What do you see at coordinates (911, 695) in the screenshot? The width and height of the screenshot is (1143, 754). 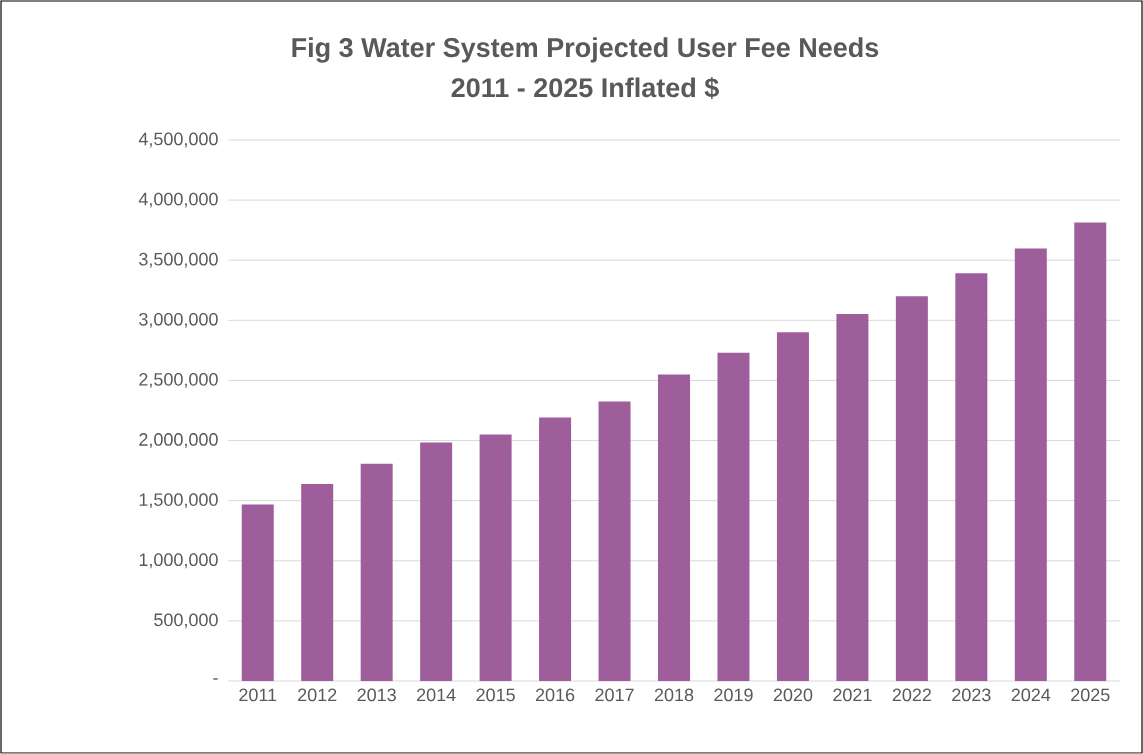 I see `x-tick-label: 2022` at bounding box center [911, 695].